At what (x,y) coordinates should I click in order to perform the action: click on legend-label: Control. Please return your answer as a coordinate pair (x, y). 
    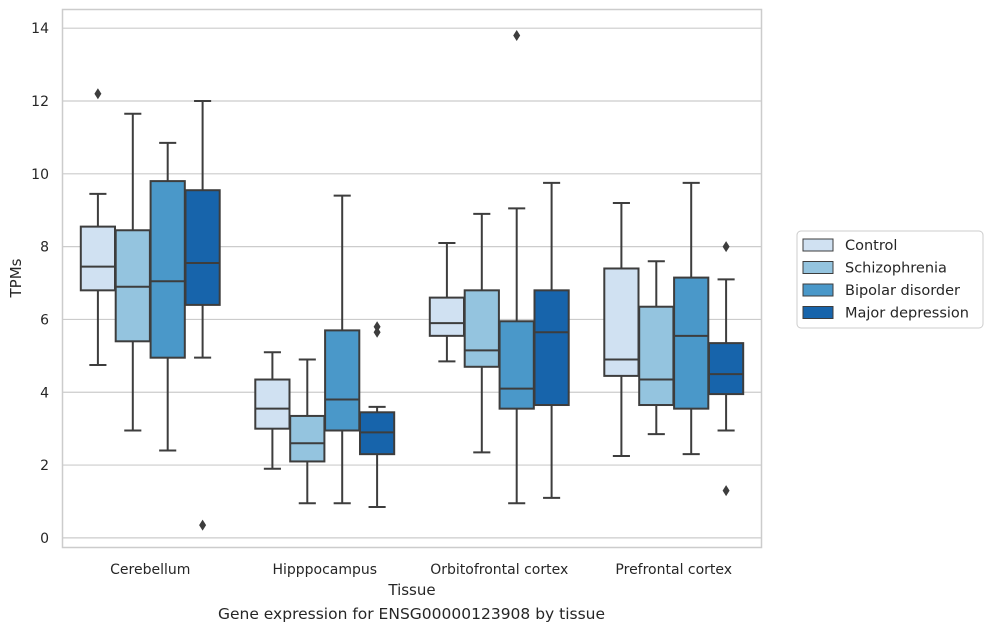
    Looking at the image, I should click on (871, 246).